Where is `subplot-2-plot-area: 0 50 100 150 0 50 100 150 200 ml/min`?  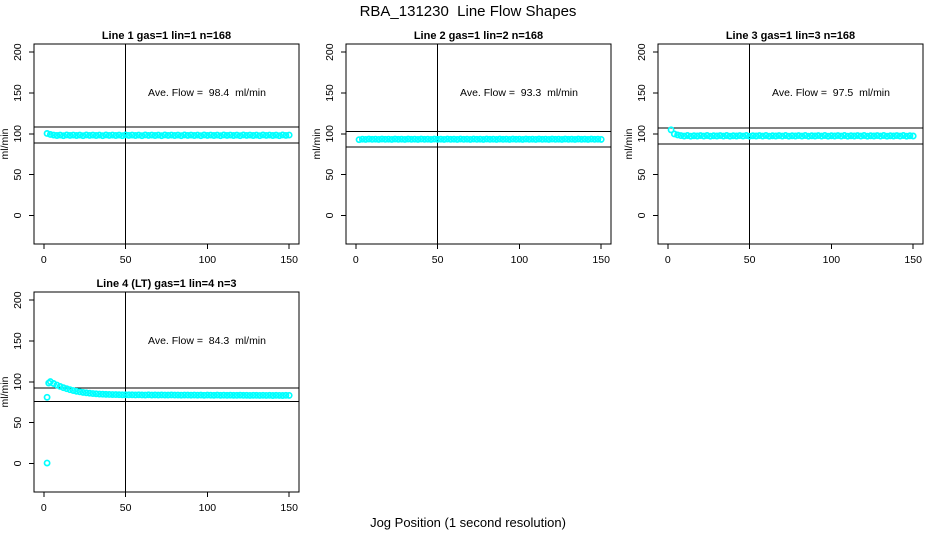 subplot-2-plot-area: 0 50 100 150 0 50 100 150 200 ml/min is located at coordinates (462, 154).